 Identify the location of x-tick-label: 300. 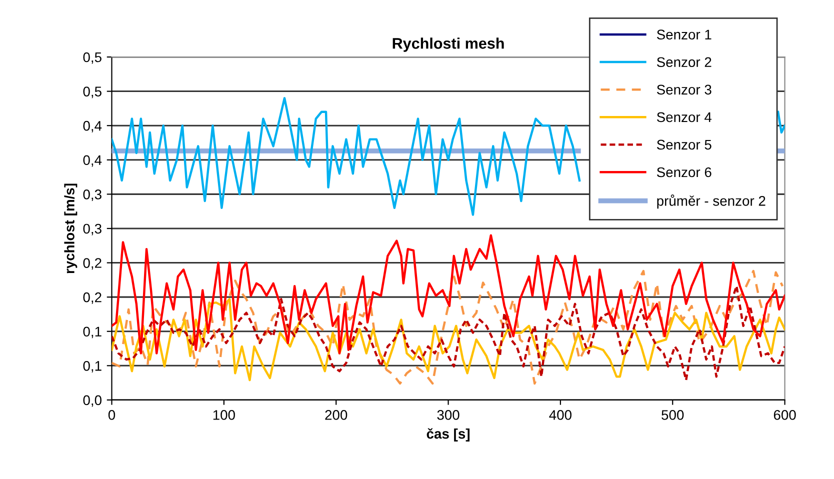
(448, 415).